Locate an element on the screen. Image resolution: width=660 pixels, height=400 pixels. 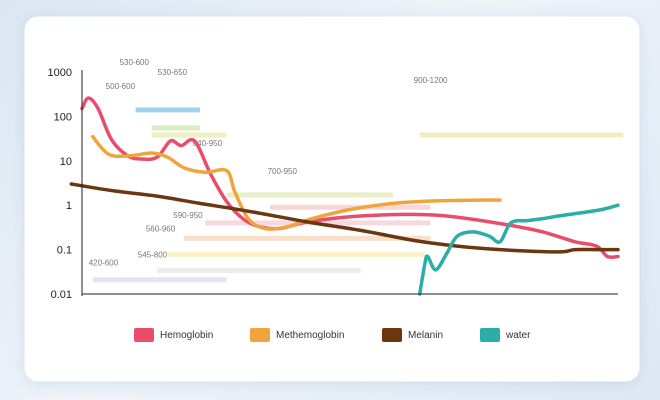
legend-item-melanin: Melanin is located at coordinates (412, 335).